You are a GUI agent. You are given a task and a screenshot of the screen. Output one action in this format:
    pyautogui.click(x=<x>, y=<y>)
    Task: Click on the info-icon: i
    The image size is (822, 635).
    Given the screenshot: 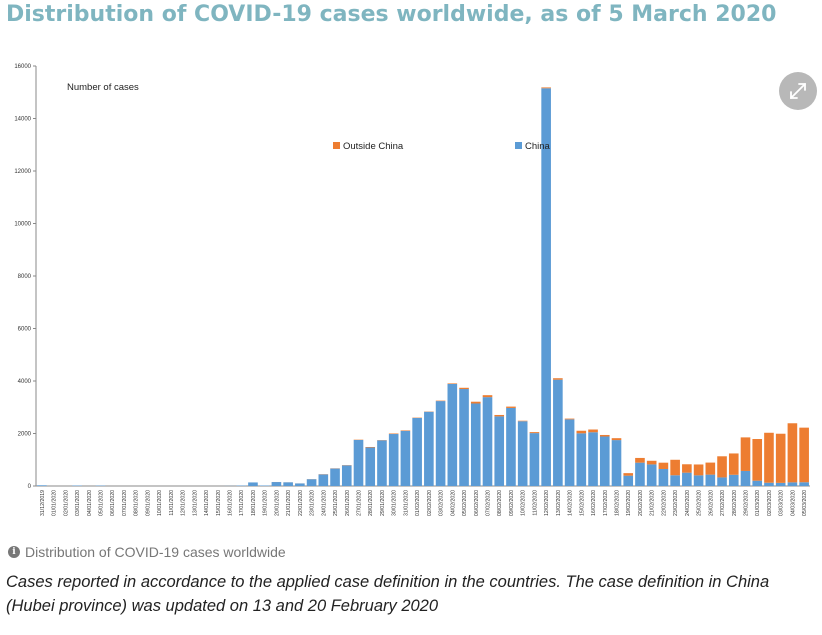 What is the action you would take?
    pyautogui.click(x=14, y=552)
    